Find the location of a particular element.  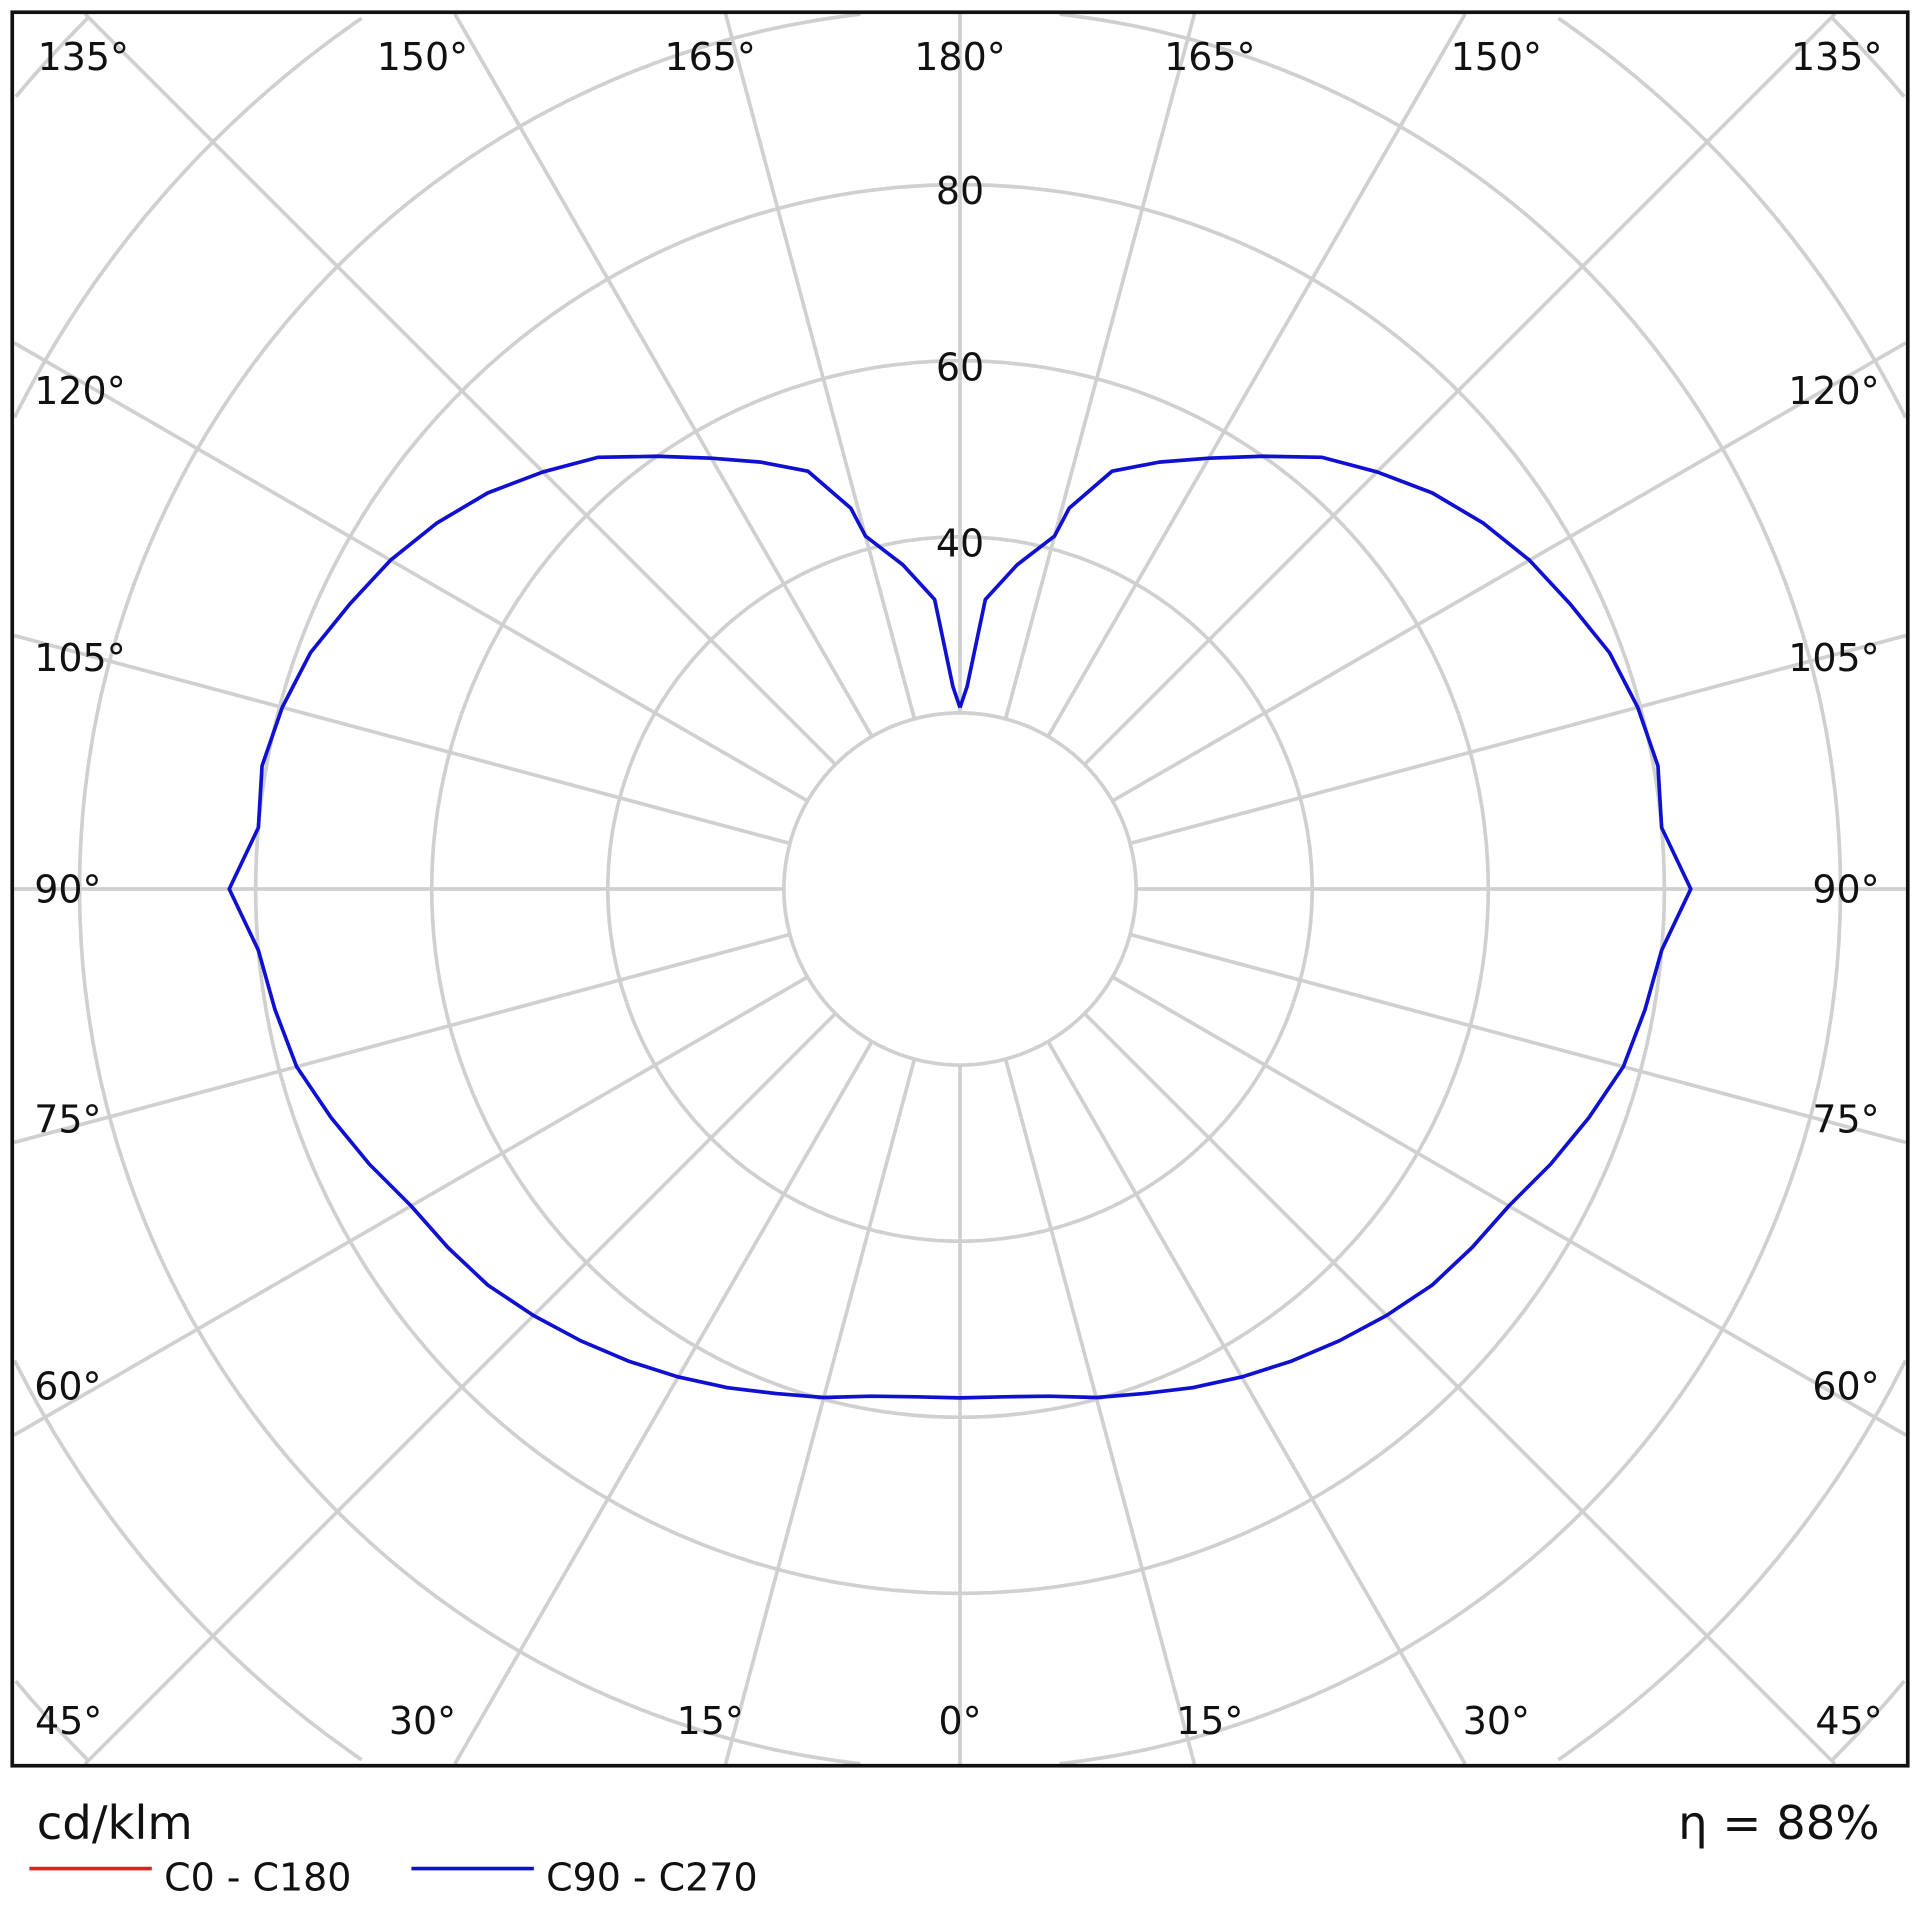

angle-tick-label-right: 105° is located at coordinates (1833, 658).